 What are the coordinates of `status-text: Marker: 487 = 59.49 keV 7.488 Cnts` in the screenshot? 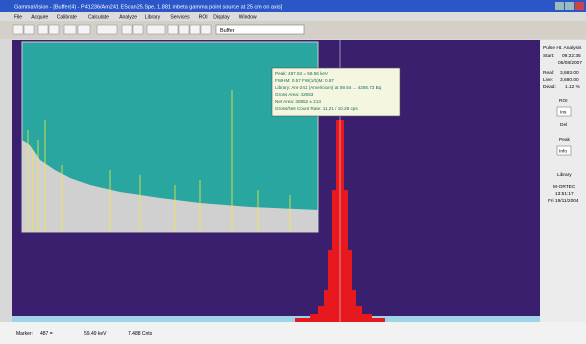 It's located at (84, 334).